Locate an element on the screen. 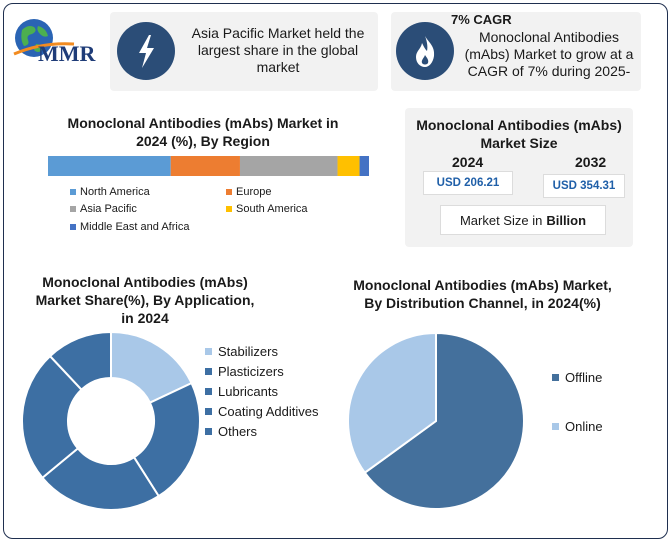 The height and width of the screenshot is (542, 671). logo-text: MMR is located at coordinates (67, 53).